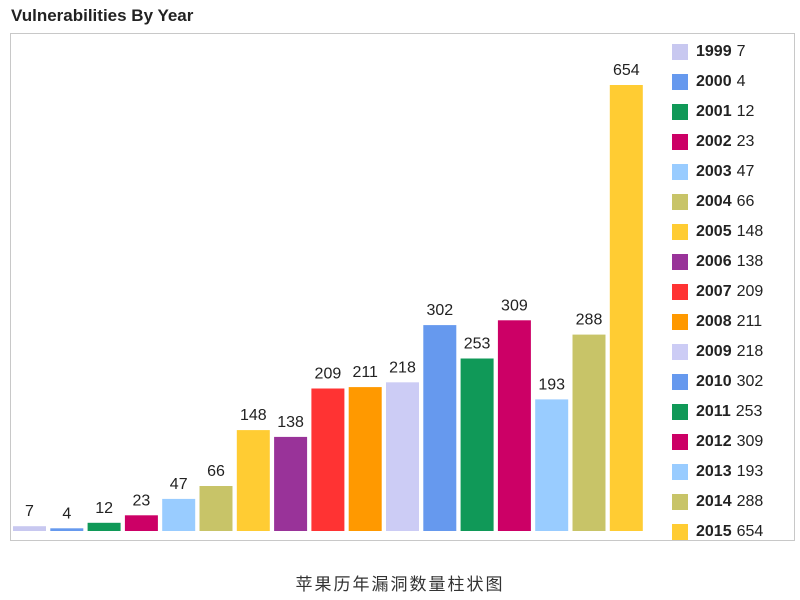  Describe the element at coordinates (733, 412) in the screenshot. I see `legend-item-2011: 2011 253` at that location.